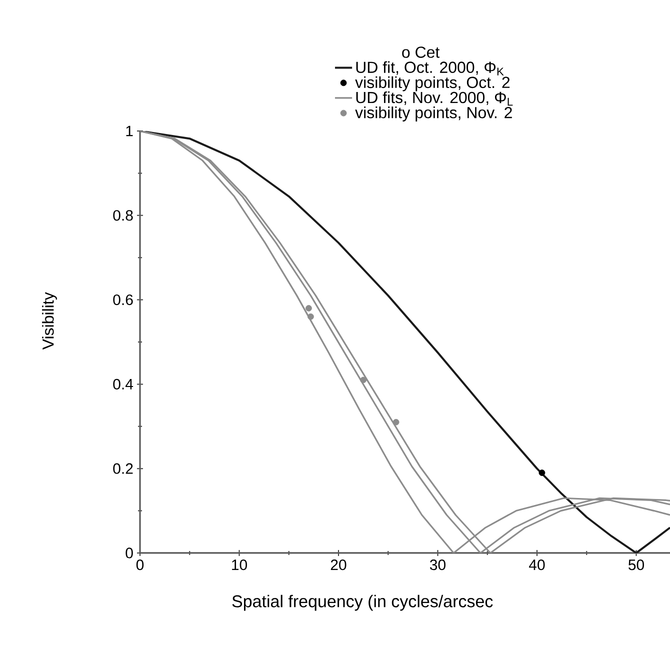 This screenshot has width=670, height=664. What do you see at coordinates (537, 565) in the screenshot?
I see `x-tick-label: 40` at bounding box center [537, 565].